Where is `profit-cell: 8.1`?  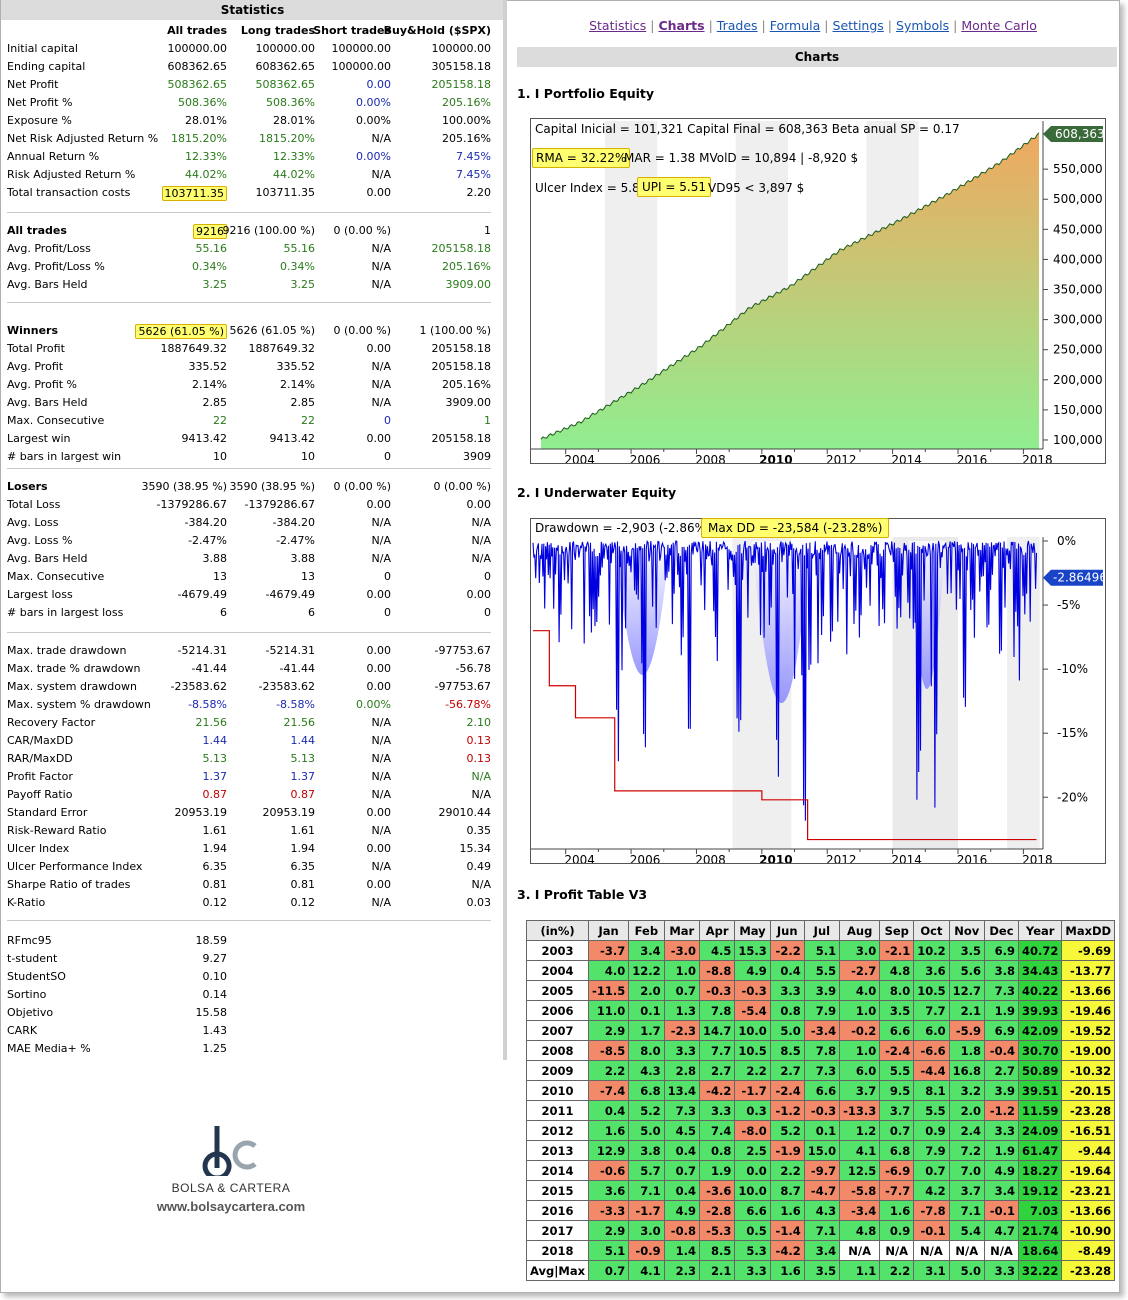 profit-cell: 8.1 is located at coordinates (931, 1090).